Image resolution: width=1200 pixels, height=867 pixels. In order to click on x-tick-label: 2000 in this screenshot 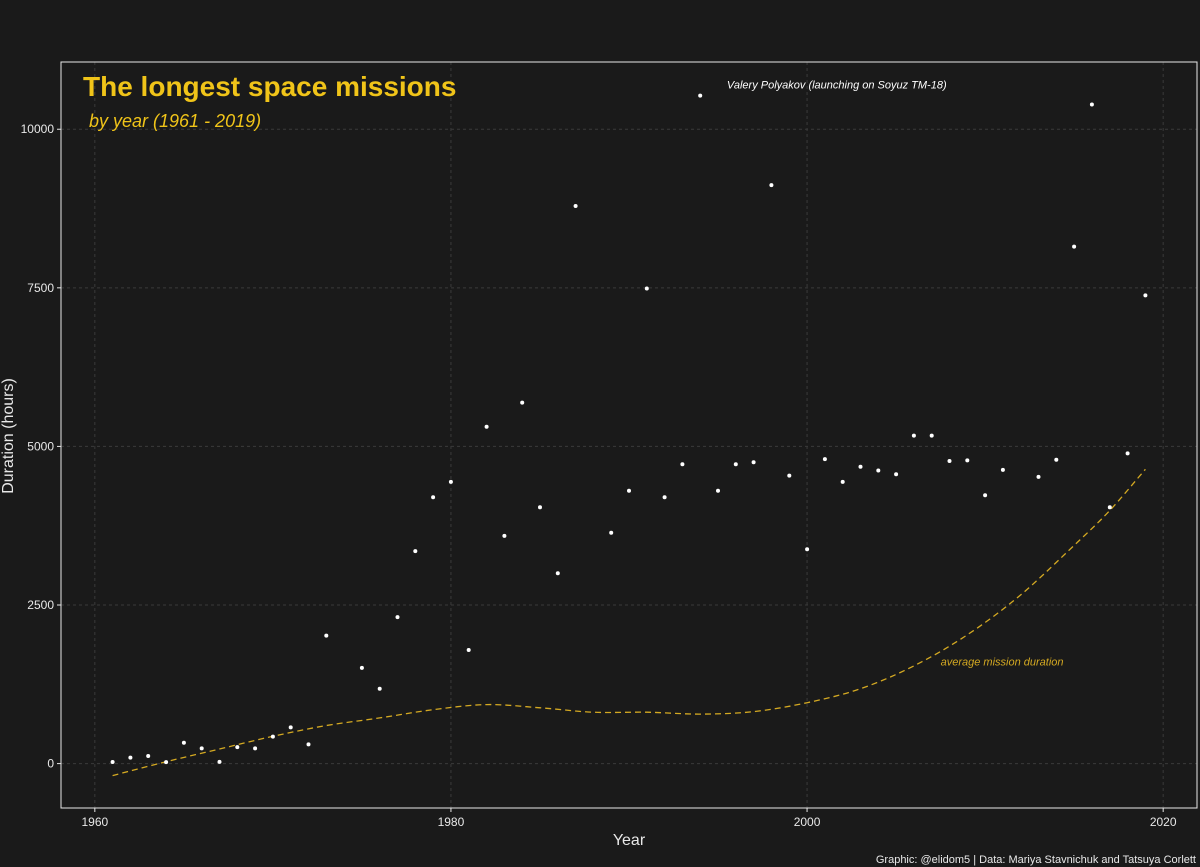, I will do `click(807, 822)`.